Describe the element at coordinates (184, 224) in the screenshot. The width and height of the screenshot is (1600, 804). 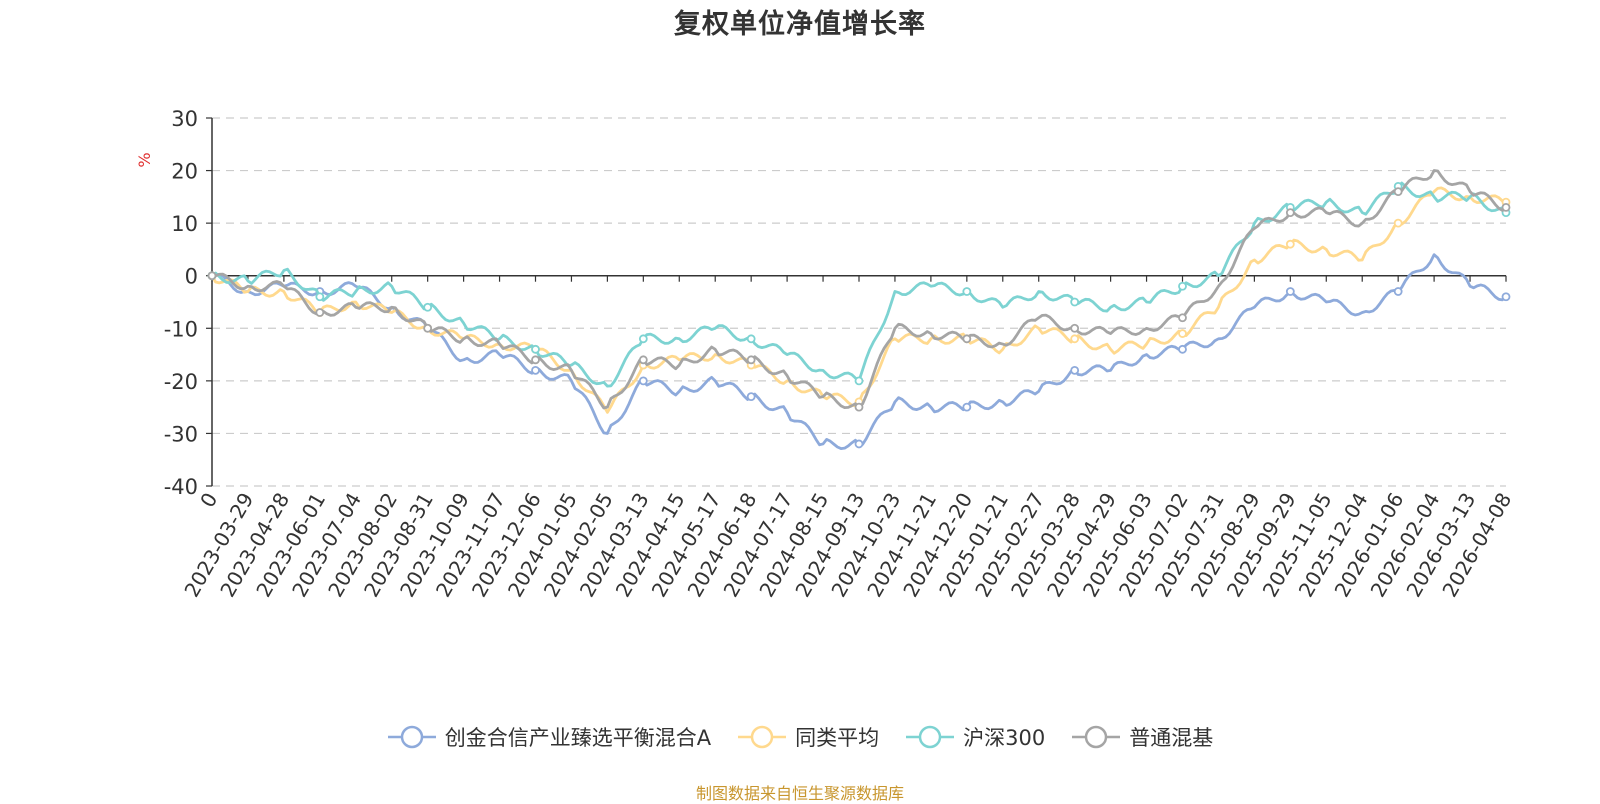
I see `y-tick-label: 10` at that location.